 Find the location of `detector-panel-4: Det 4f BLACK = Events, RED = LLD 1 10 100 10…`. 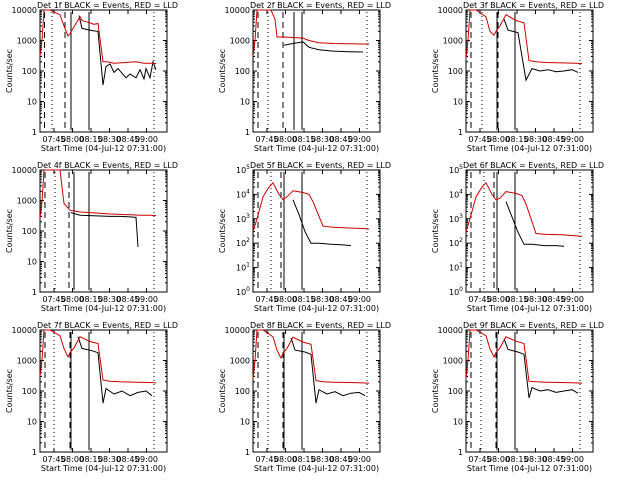

detector-panel-4: Det 4f BLACK = Events, RED = LLD 1 10 100 10… is located at coordinates (91, 237).